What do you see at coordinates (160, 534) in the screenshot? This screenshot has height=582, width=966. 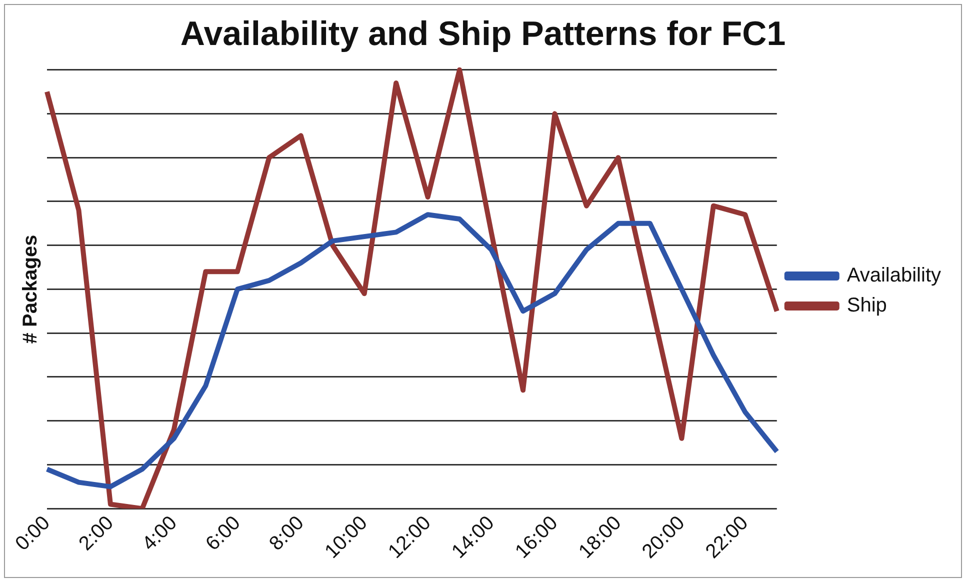 I see `x-tick-label: 4:00` at bounding box center [160, 534].